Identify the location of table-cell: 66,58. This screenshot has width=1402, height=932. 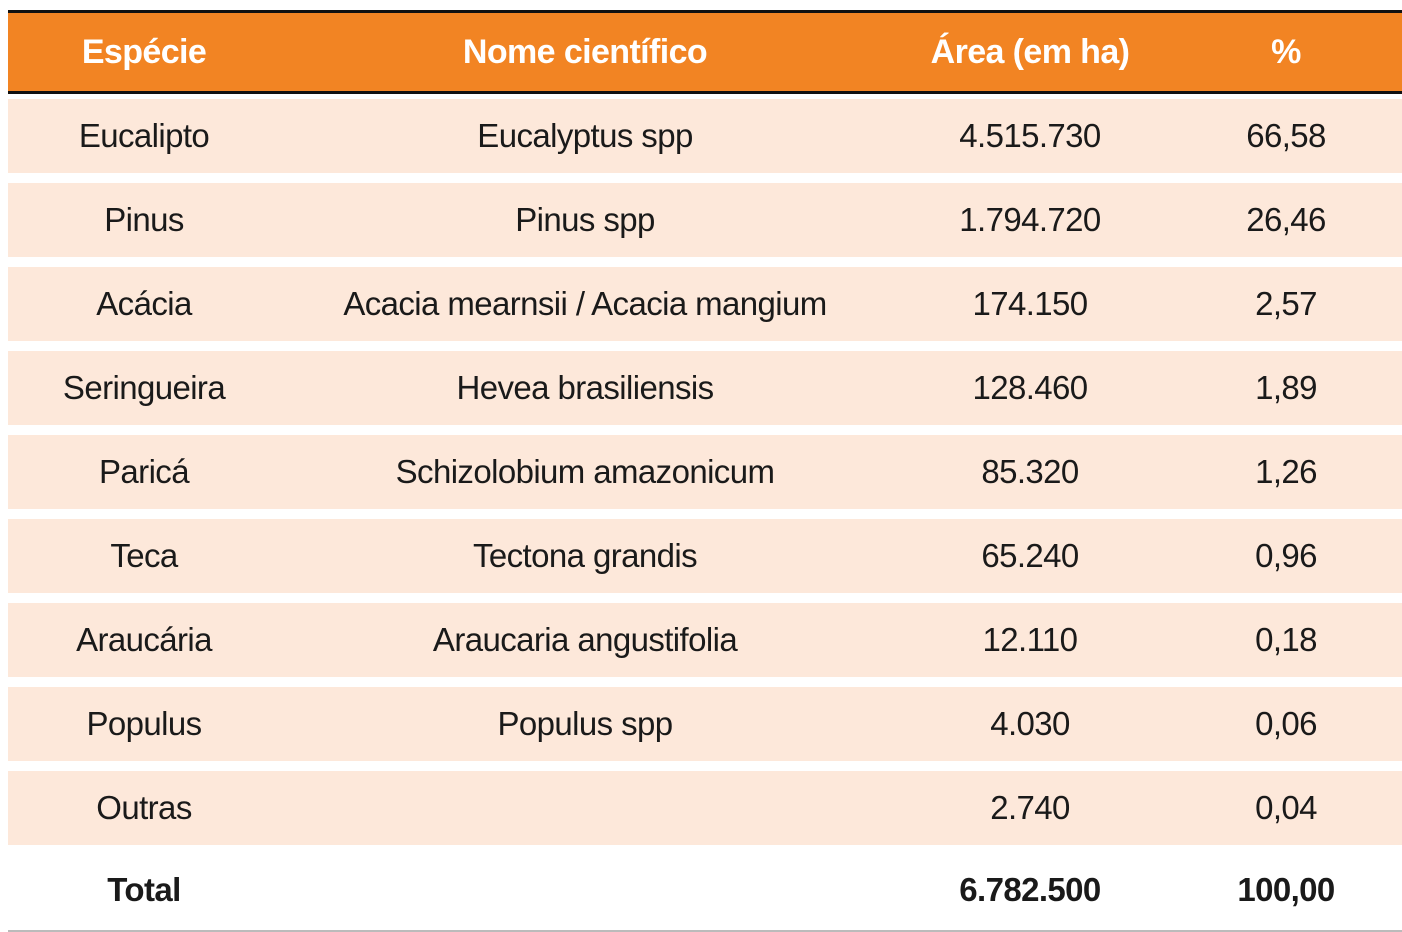
(1286, 135).